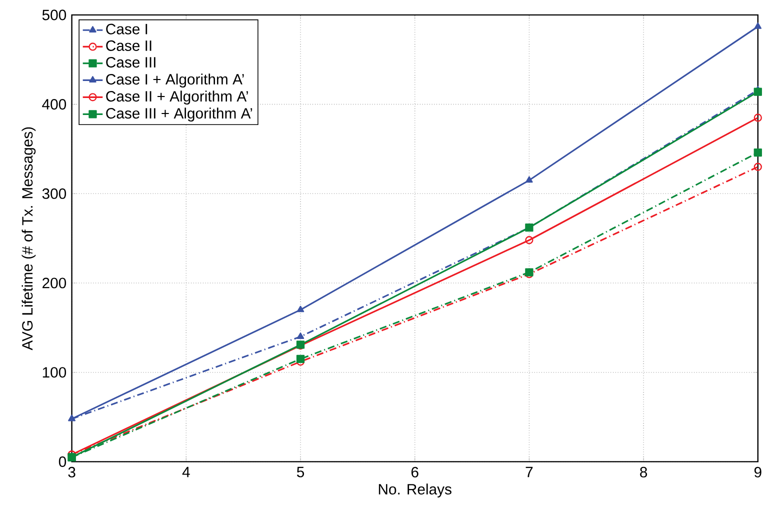 This screenshot has width=767, height=528. Describe the element at coordinates (54, 194) in the screenshot. I see `y-tick-label: 300` at that location.